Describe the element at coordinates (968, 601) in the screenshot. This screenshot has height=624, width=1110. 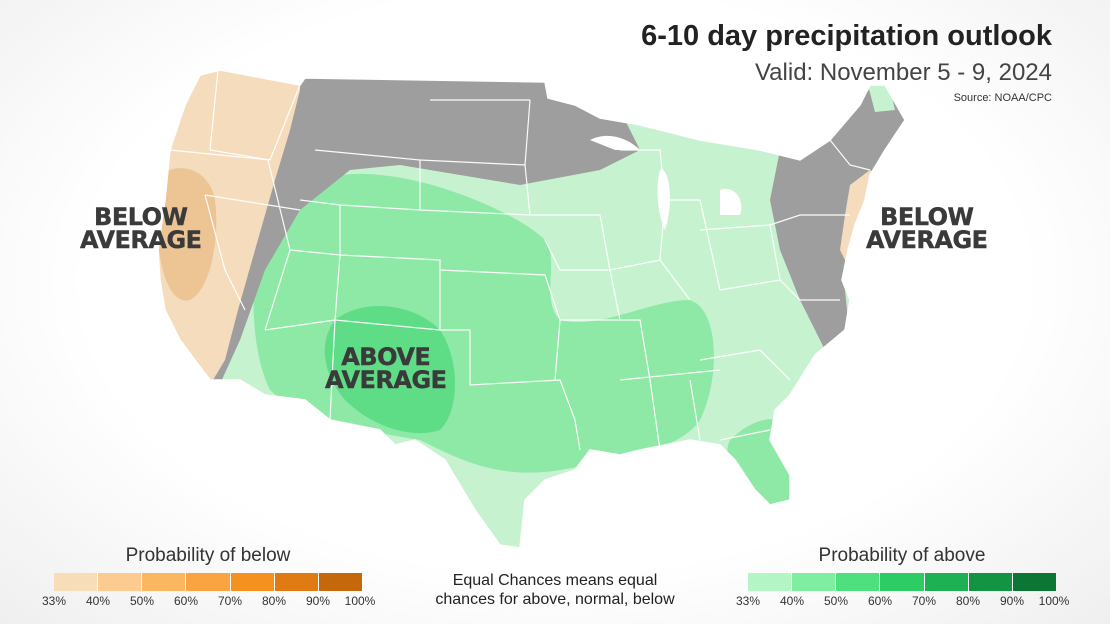
I see `legend-above-tick-80: 80%` at that location.